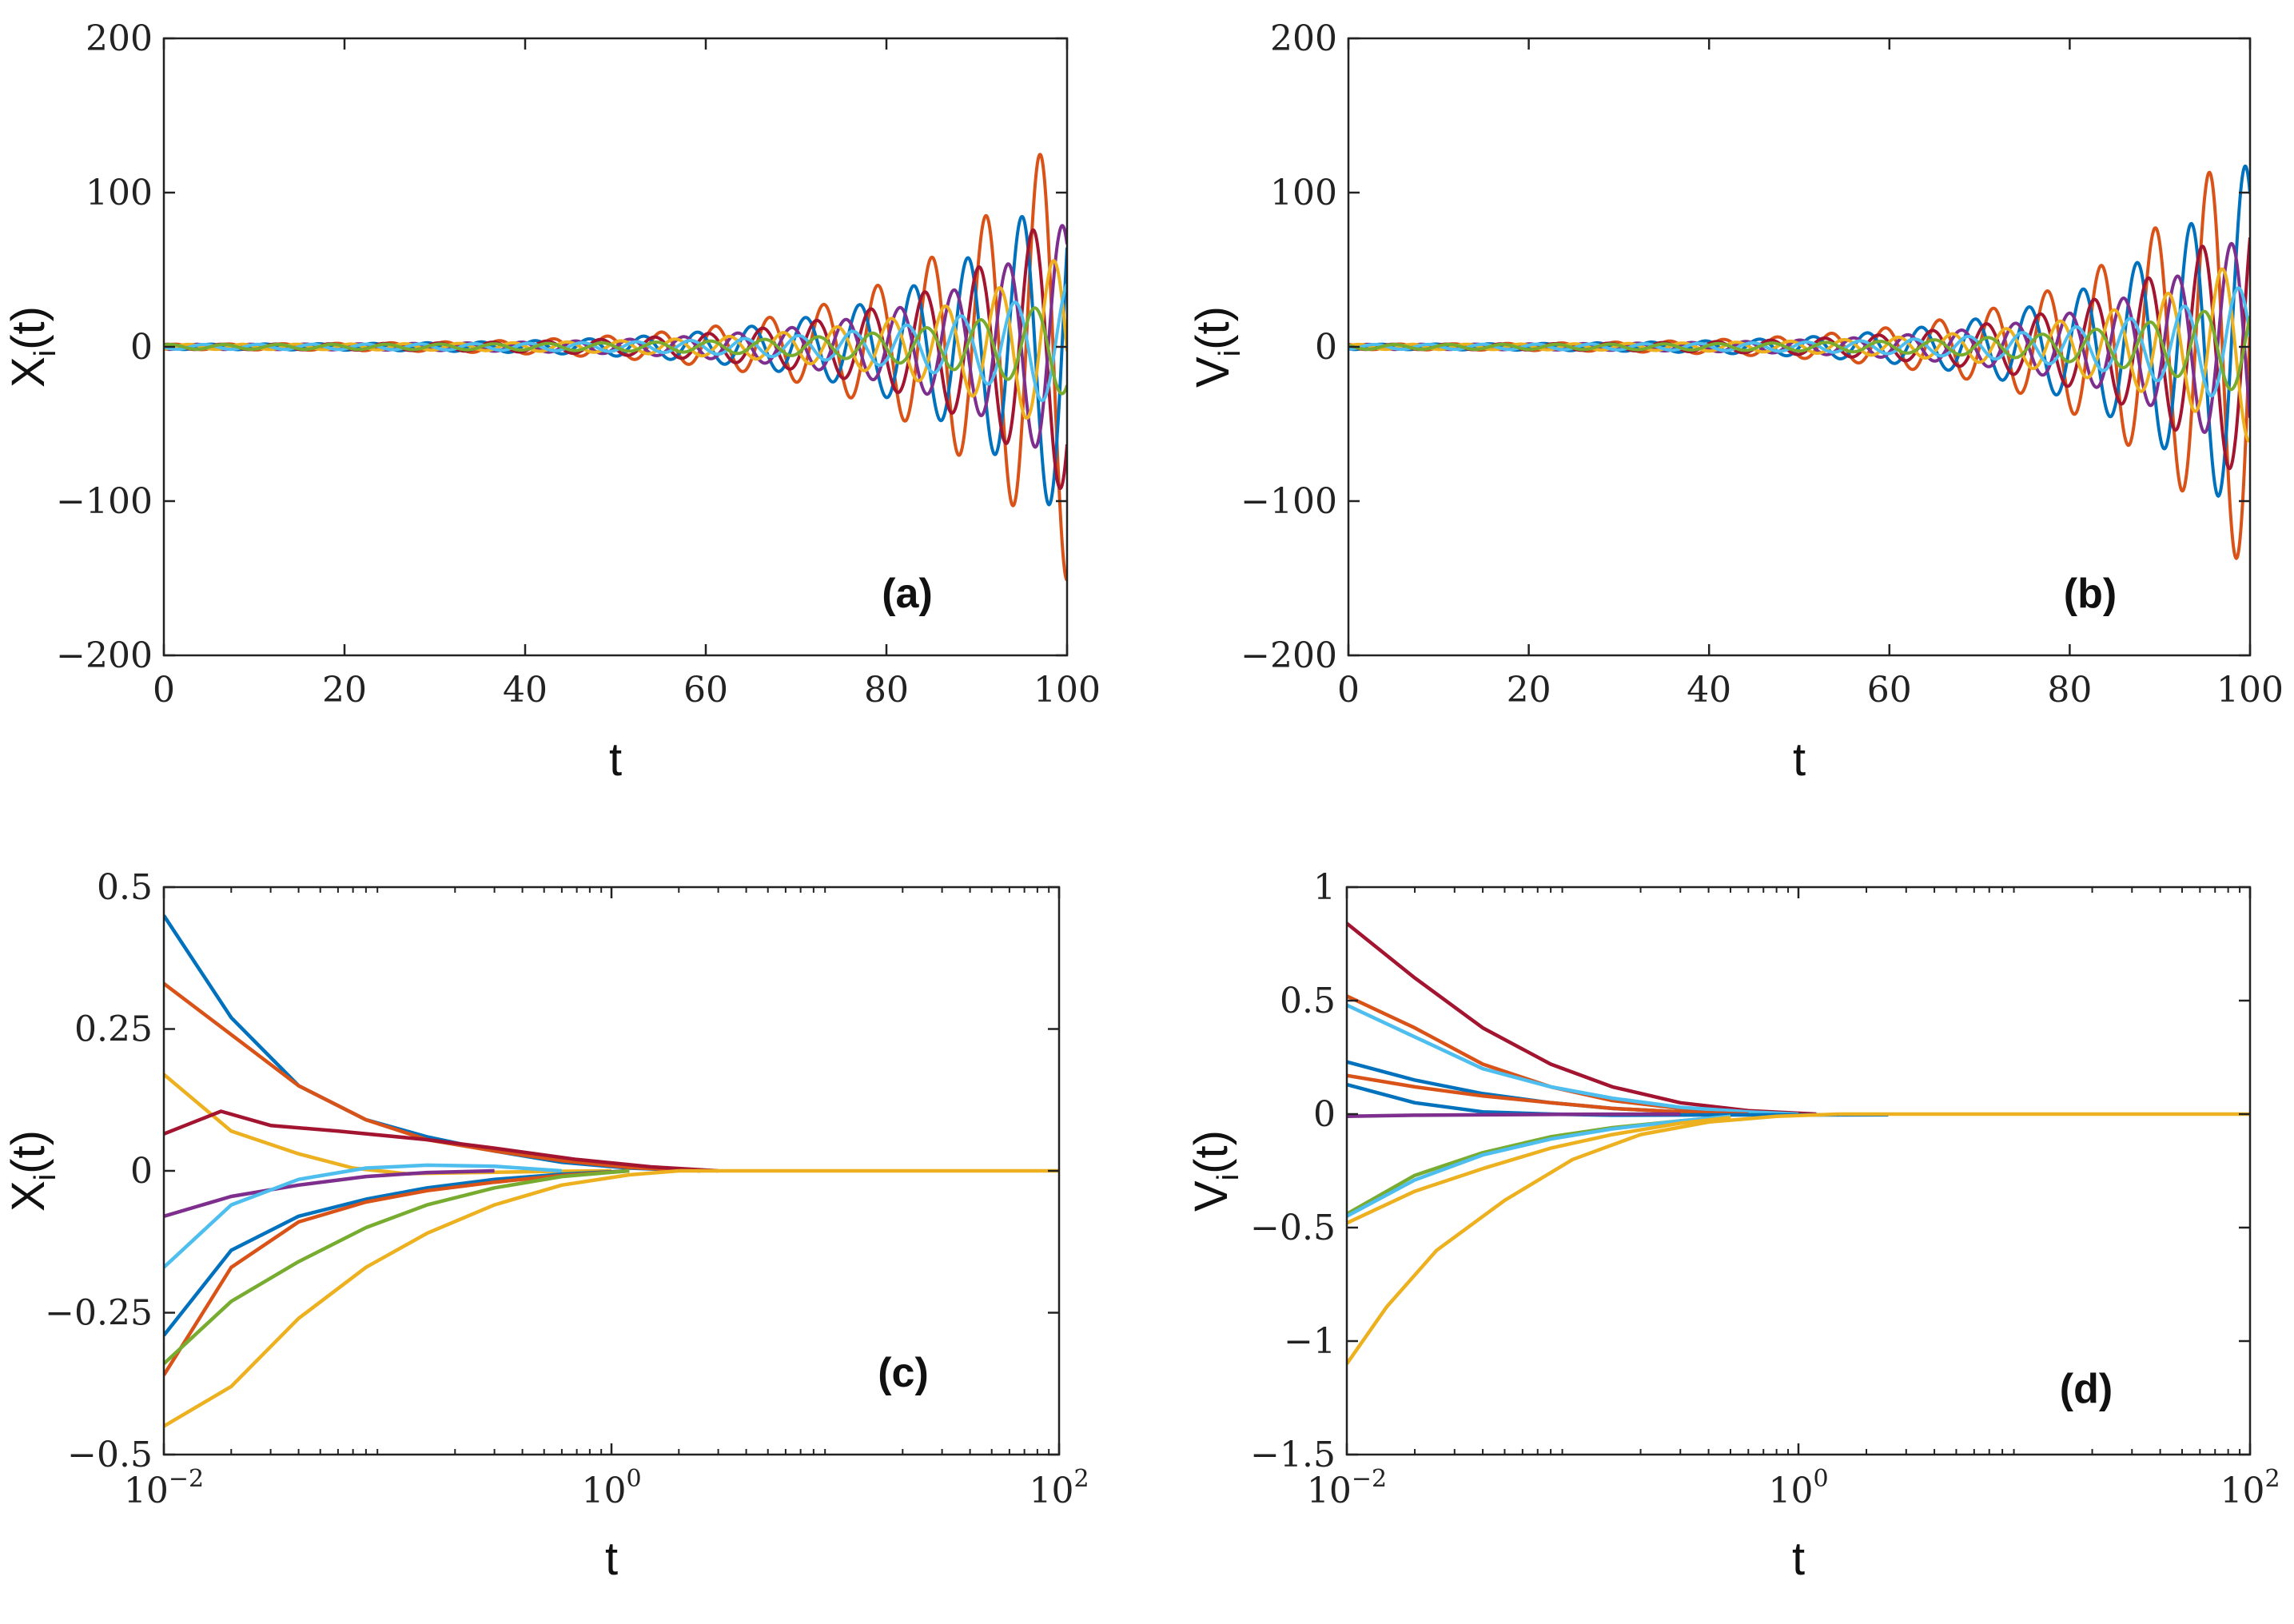 This screenshot has height=1624, width=2294. I want to click on y-tick-label: 1, so click(1325, 888).